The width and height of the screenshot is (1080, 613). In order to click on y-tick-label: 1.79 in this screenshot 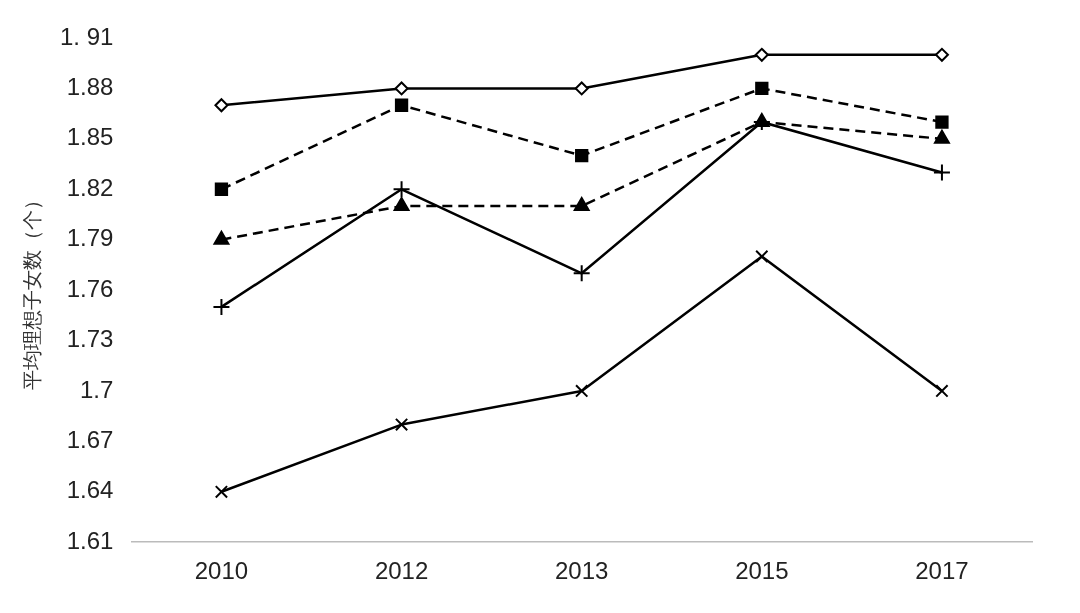, I will do `click(90, 238)`.